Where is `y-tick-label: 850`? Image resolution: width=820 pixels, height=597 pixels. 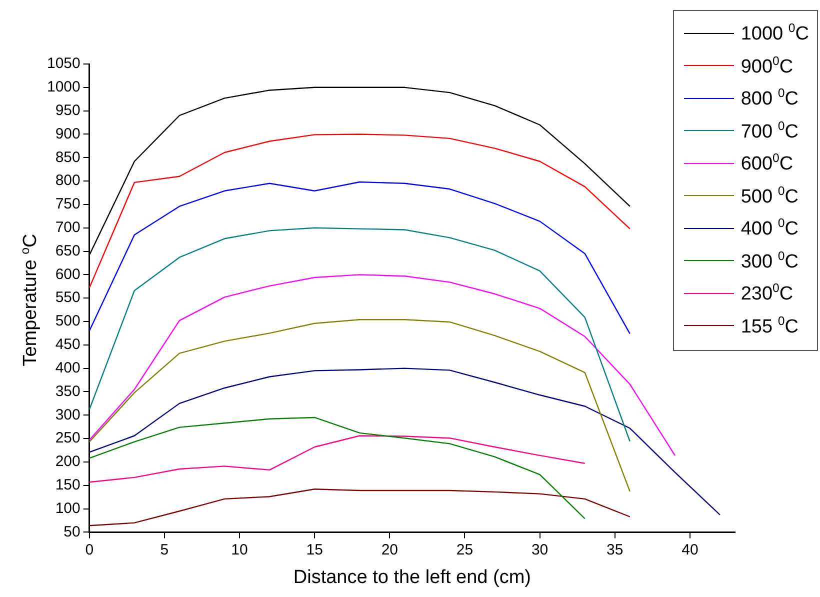
y-tick-label: 850 is located at coordinates (67, 157).